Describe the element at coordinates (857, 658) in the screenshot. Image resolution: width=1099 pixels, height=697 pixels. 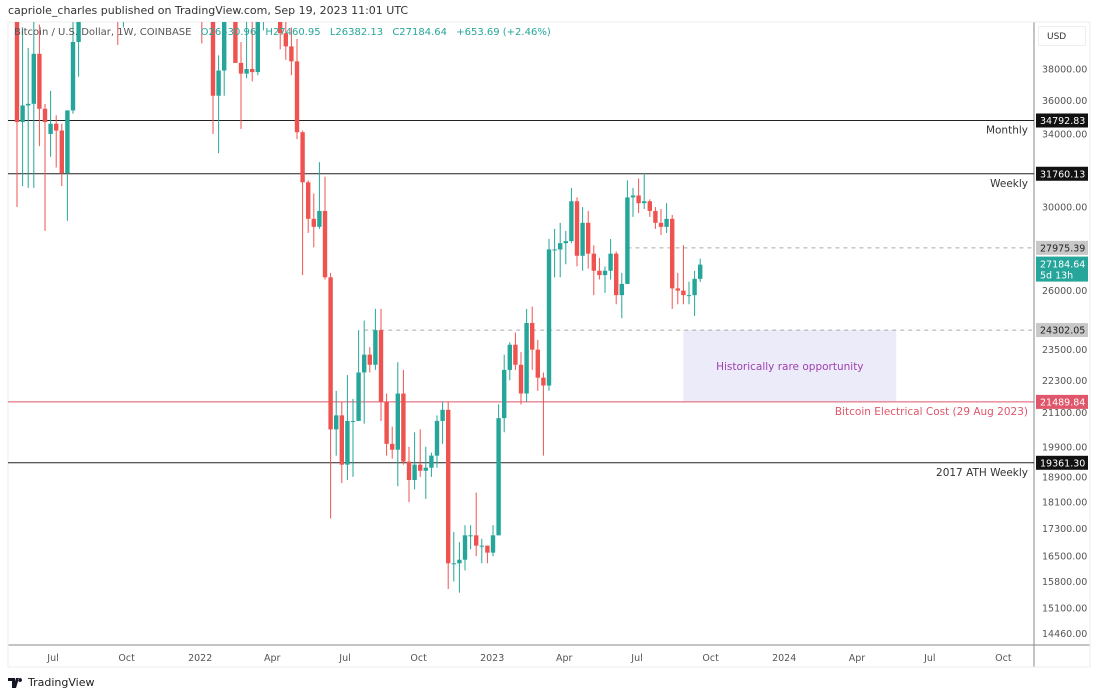
I see `time-tick-label: Apr` at that location.